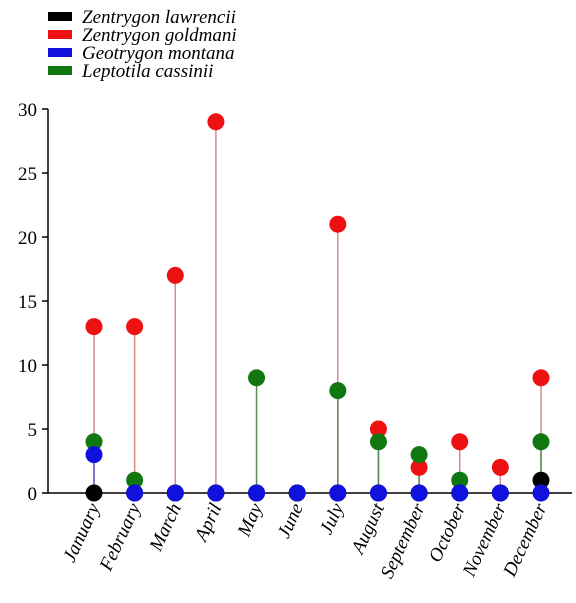 The height and width of the screenshot is (603, 576). I want to click on x-tick-label: April, so click(208, 523).